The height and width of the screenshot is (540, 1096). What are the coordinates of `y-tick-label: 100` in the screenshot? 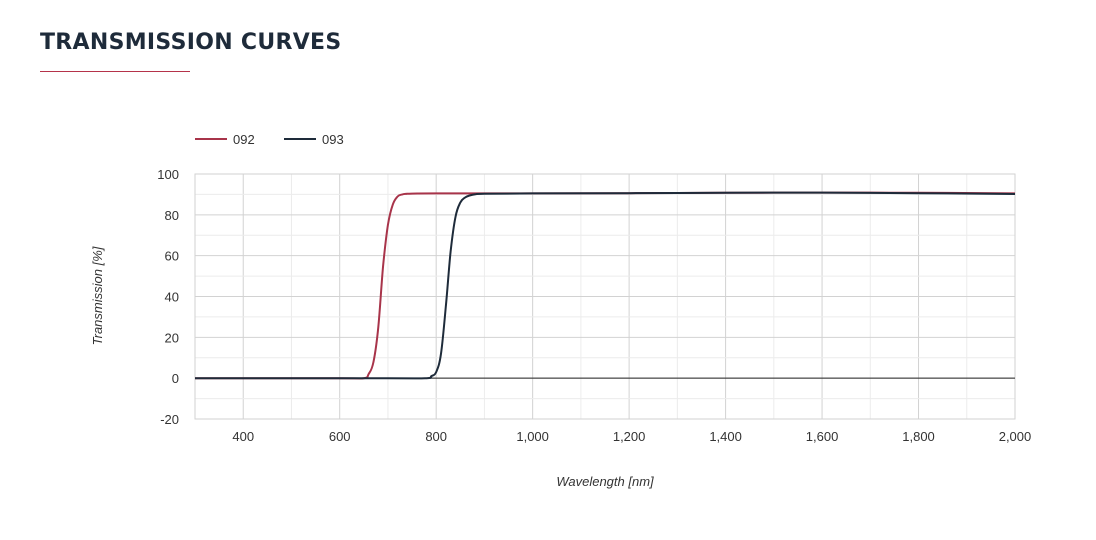 It's located at (168, 174).